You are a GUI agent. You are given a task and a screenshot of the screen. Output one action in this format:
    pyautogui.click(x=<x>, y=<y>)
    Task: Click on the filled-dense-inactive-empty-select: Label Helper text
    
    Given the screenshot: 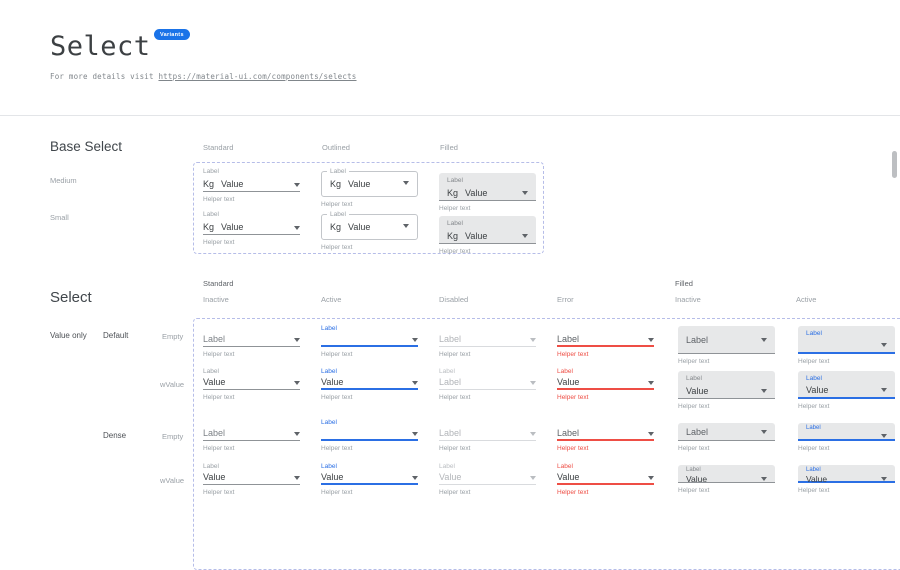 What is the action you would take?
    pyautogui.click(x=726, y=435)
    